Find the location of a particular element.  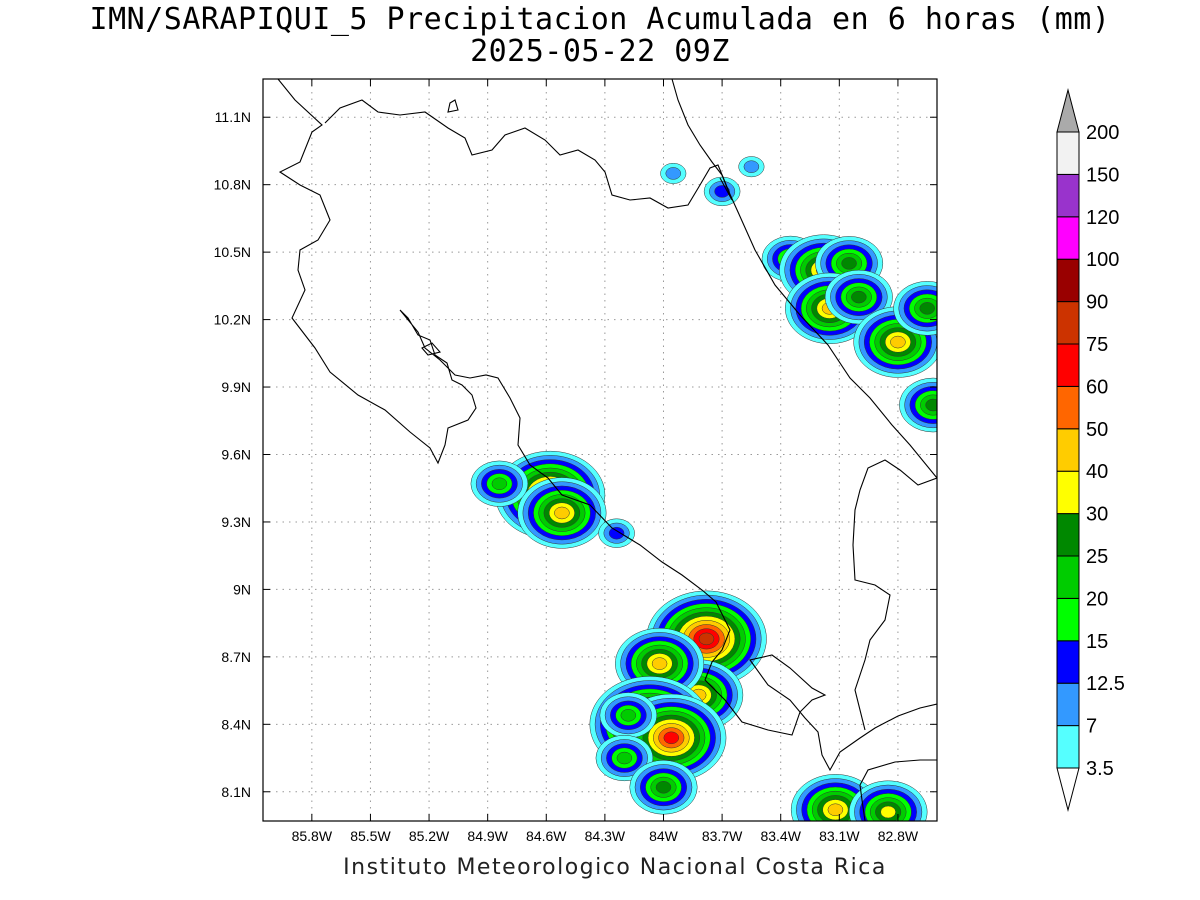

lat-tick-label: 9N is located at coordinates (242, 589).